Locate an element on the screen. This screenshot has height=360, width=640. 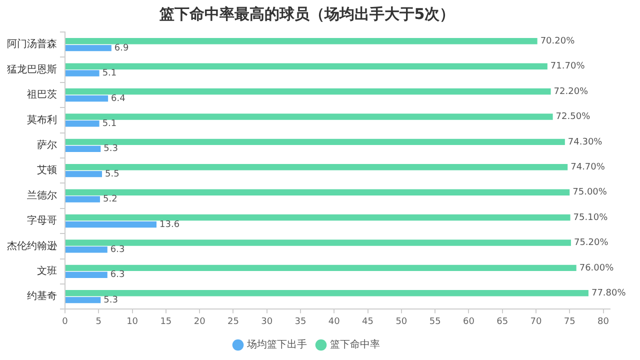
data-label: 13.6 is located at coordinates (170, 225).